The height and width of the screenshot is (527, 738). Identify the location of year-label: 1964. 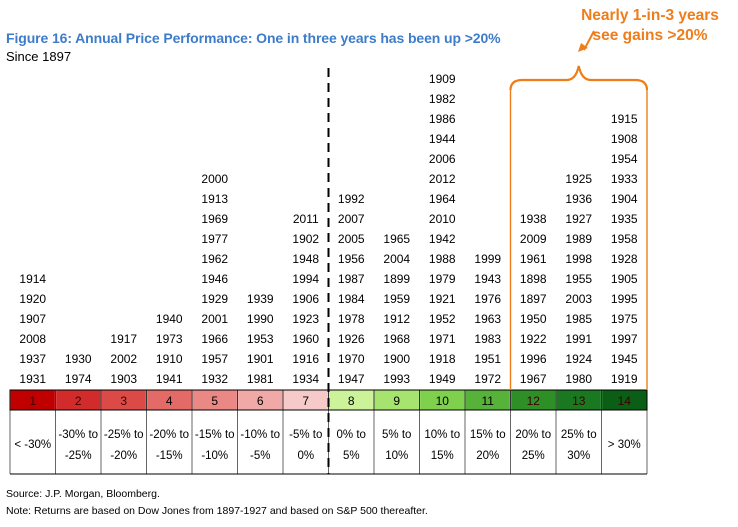
(442, 199).